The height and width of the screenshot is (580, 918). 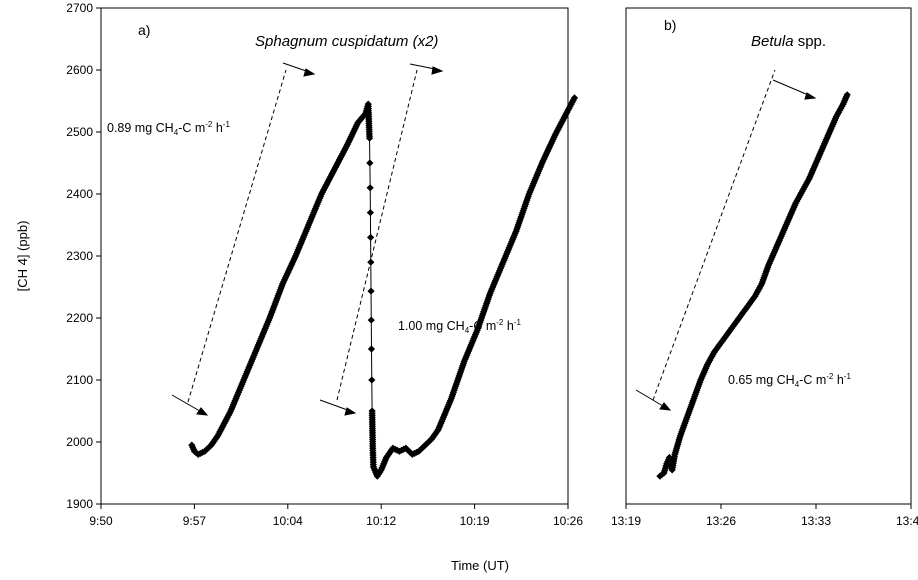 What do you see at coordinates (168, 128) in the screenshot?
I see `flux-annotation-1: 0.89 mg CH4-C m-2 h-1` at bounding box center [168, 128].